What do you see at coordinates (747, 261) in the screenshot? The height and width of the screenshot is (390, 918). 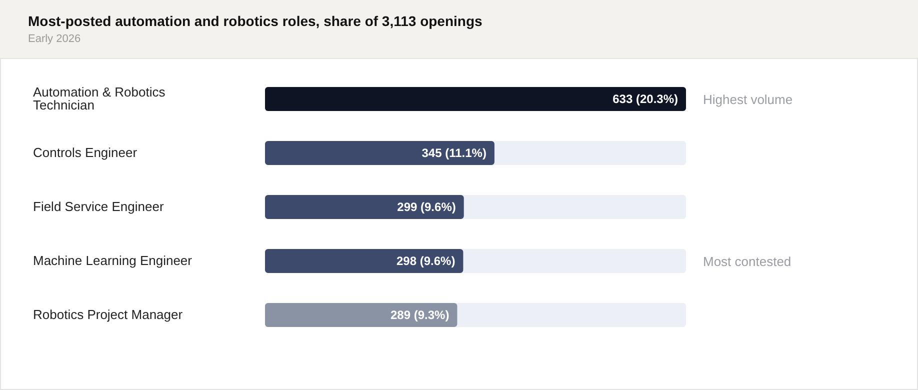 I see `text: Most contested` at bounding box center [747, 261].